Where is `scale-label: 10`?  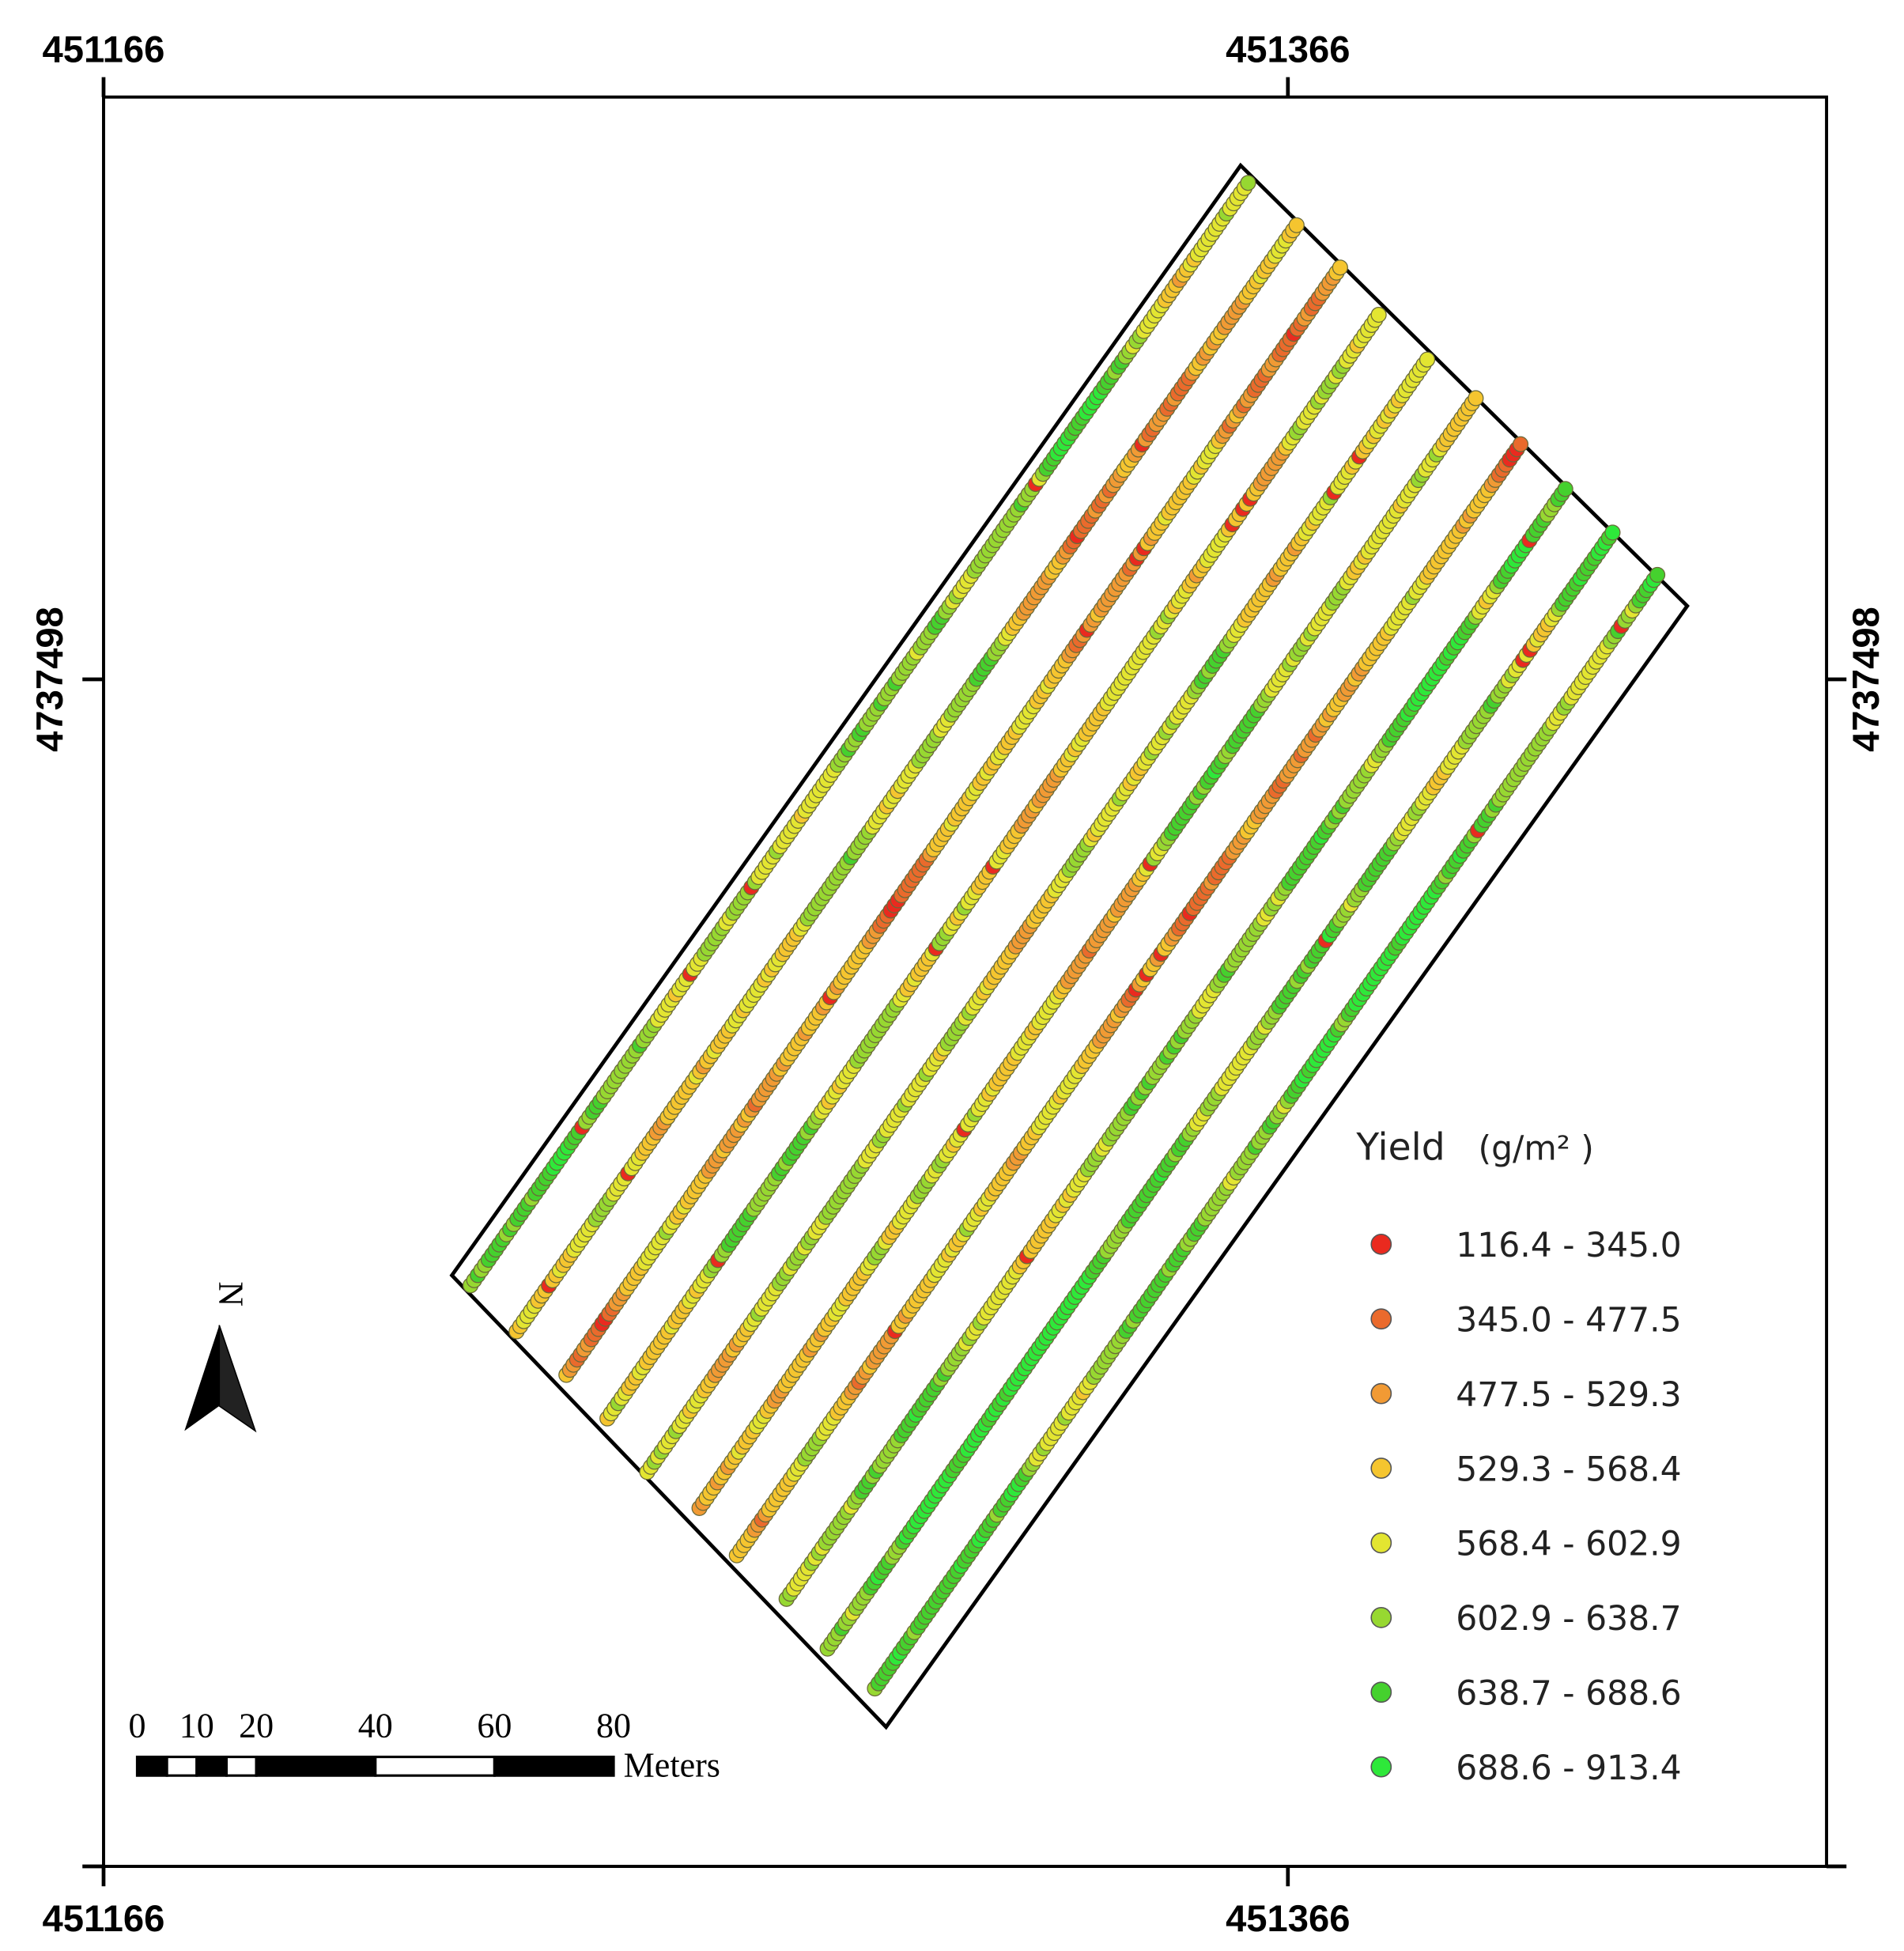
scale-label: 10 is located at coordinates (196, 1725).